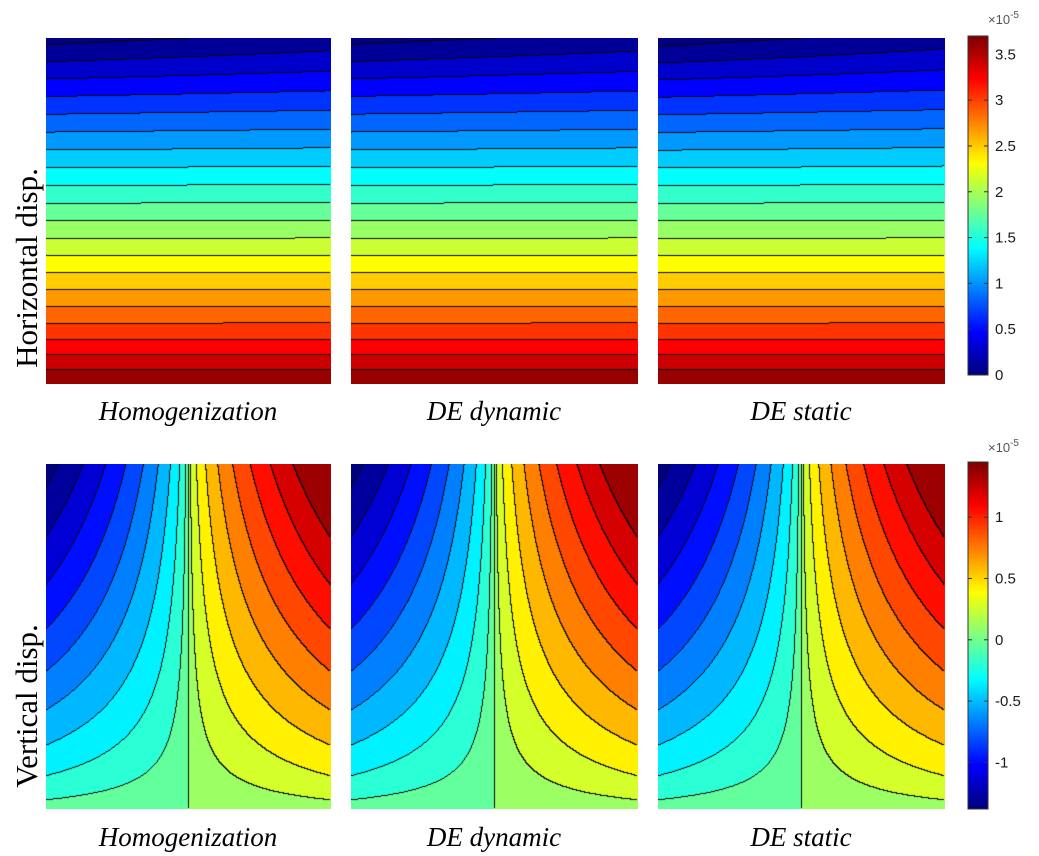 The height and width of the screenshot is (856, 1039). I want to click on colorbar-horizontal-tick-label: 2, so click(999, 192).